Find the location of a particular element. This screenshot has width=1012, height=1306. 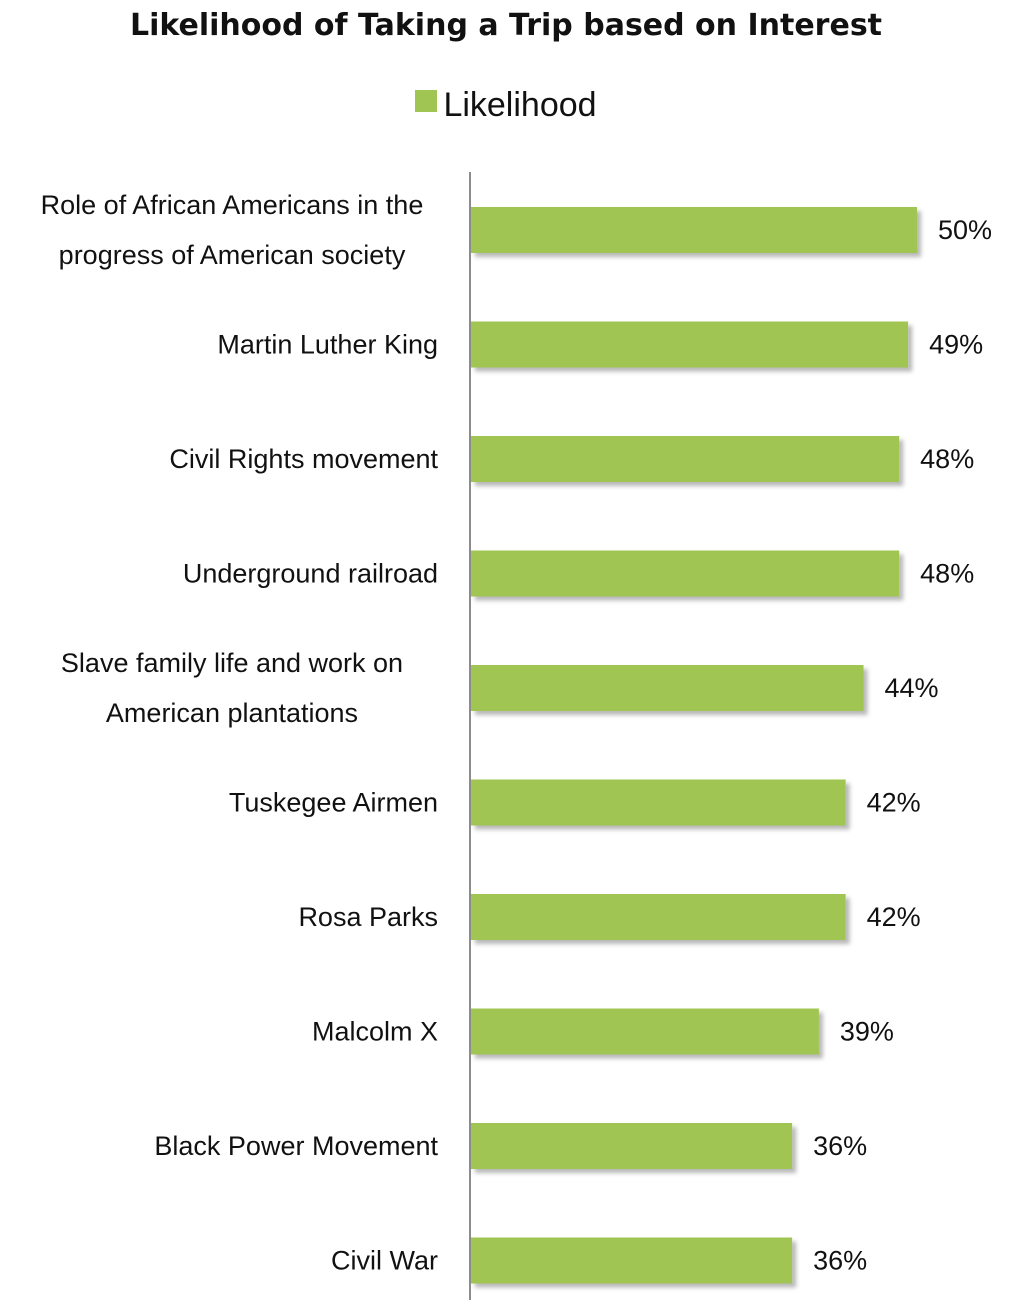

category-label: Role of African Americans in the is located at coordinates (232, 205).